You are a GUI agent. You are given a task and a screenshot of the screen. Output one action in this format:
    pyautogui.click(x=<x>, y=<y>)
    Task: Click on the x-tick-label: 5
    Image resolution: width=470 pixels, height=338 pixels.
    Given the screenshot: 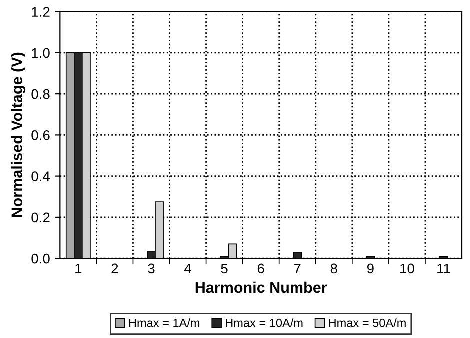 What is the action you would take?
    pyautogui.click(x=224, y=269)
    